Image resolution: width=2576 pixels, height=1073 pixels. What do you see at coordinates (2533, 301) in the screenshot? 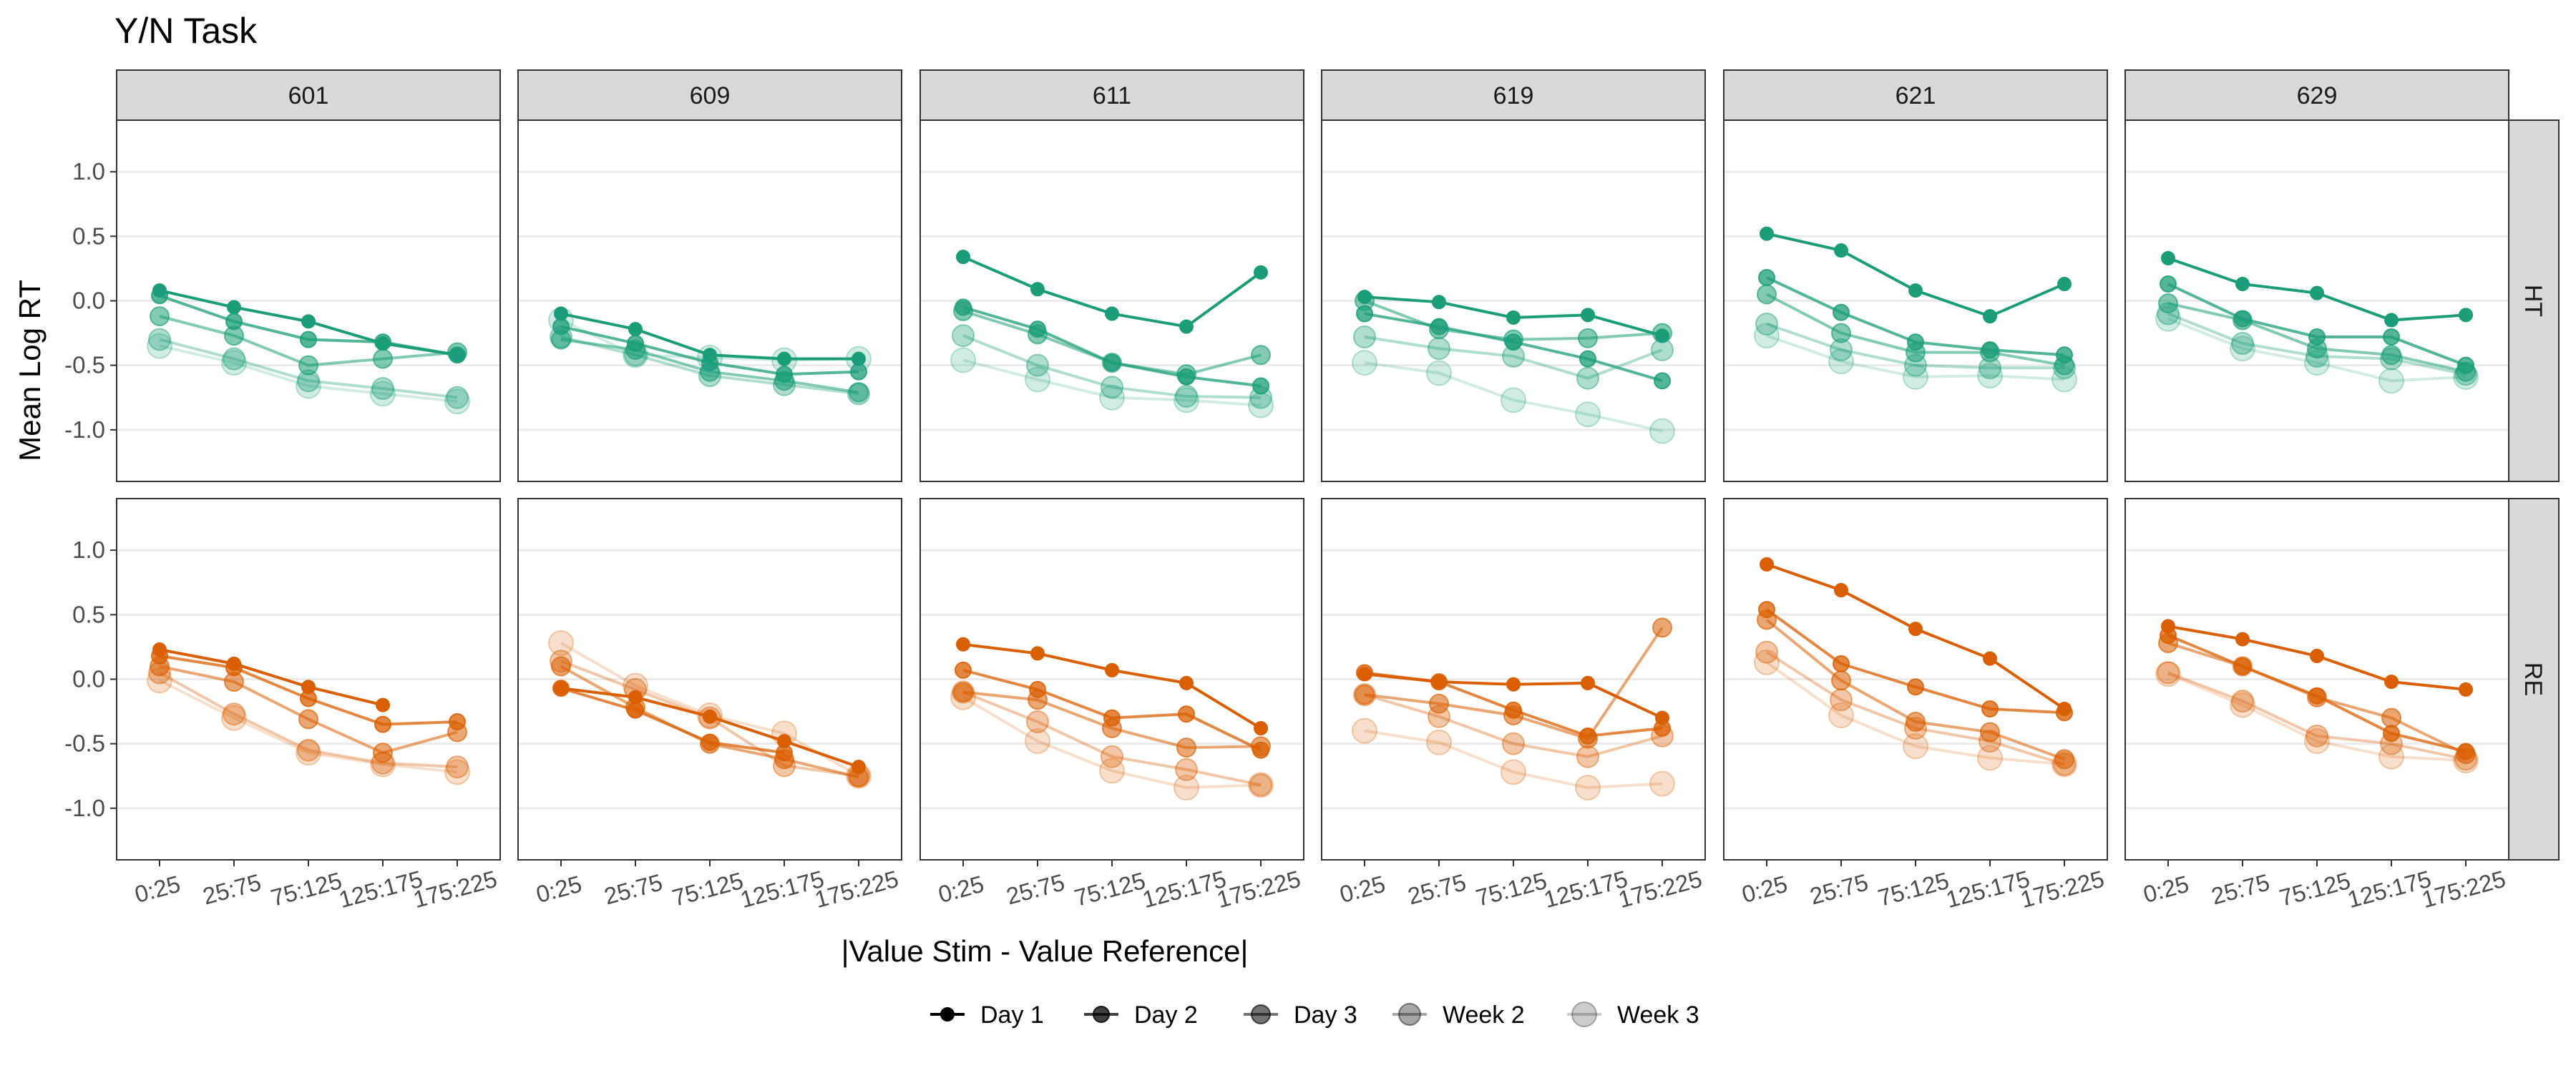
I see `strip-group-label: HT` at bounding box center [2533, 301].